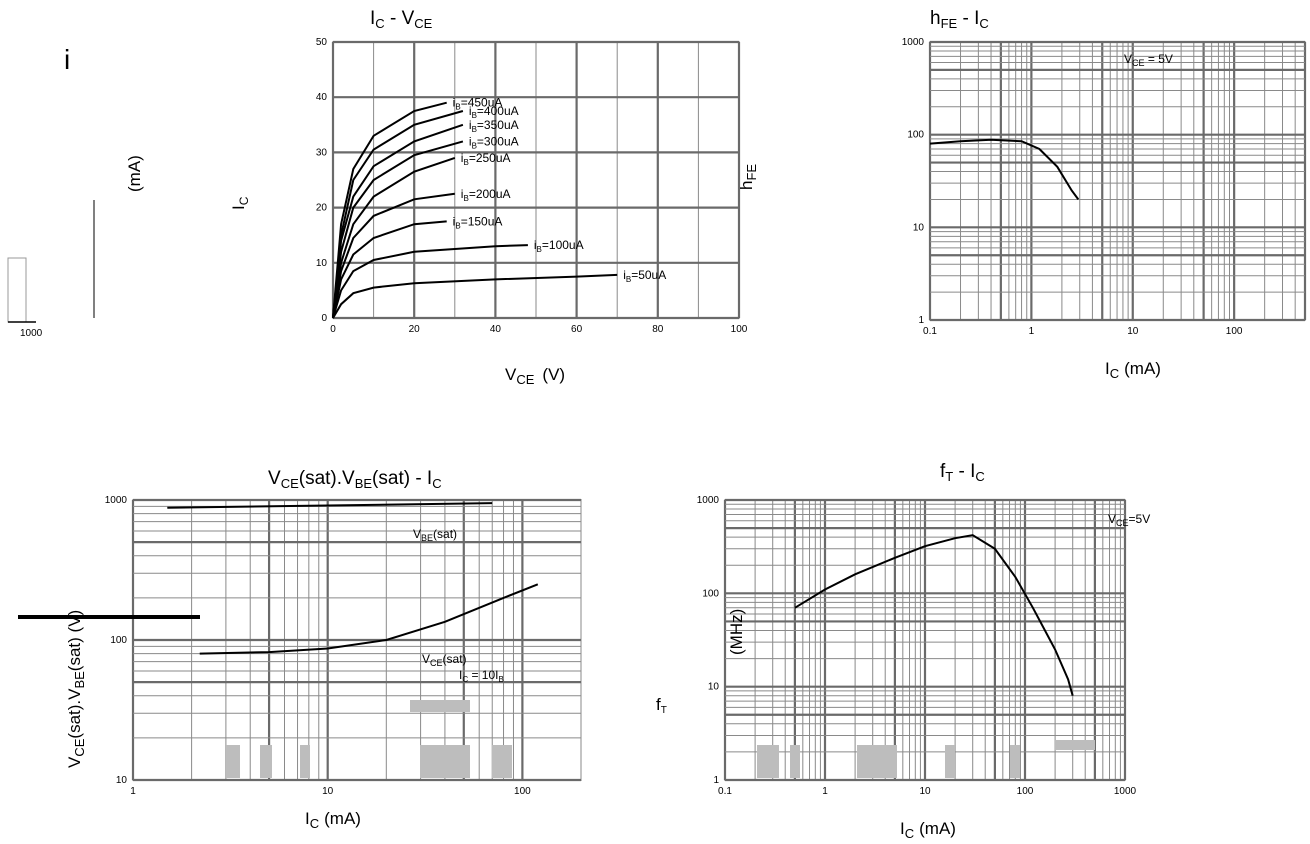 This screenshot has width=1310, height=844. Describe the element at coordinates (478, 222) in the screenshot. I see `series-label: iB=150uA` at that location.